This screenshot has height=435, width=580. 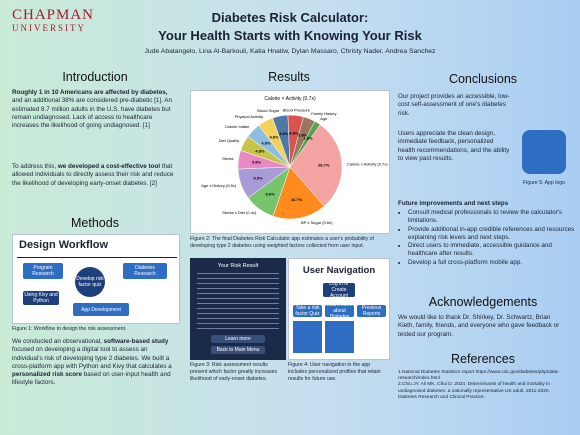 I want to click on value-label: 1.9%, so click(x=308, y=137).